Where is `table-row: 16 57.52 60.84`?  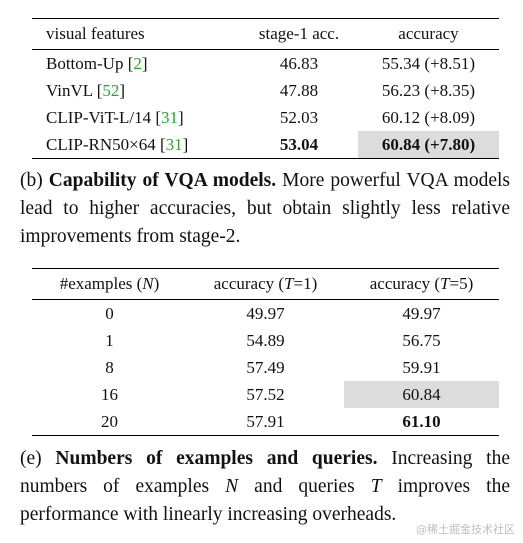 table-row: 16 57.52 60.84 is located at coordinates (265, 394).